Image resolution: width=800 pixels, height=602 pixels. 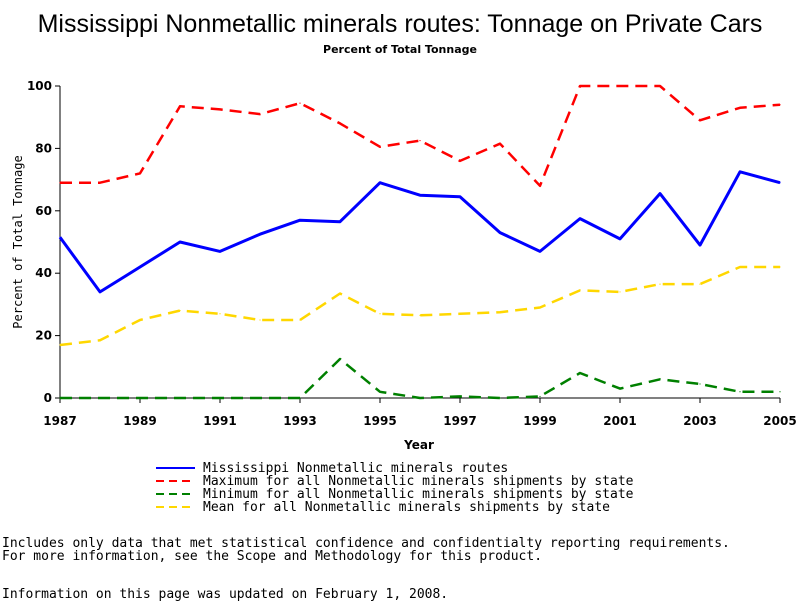 I want to click on legend-label-0: Mississippi Nonmetallic minerals routes, so click(x=355, y=468).